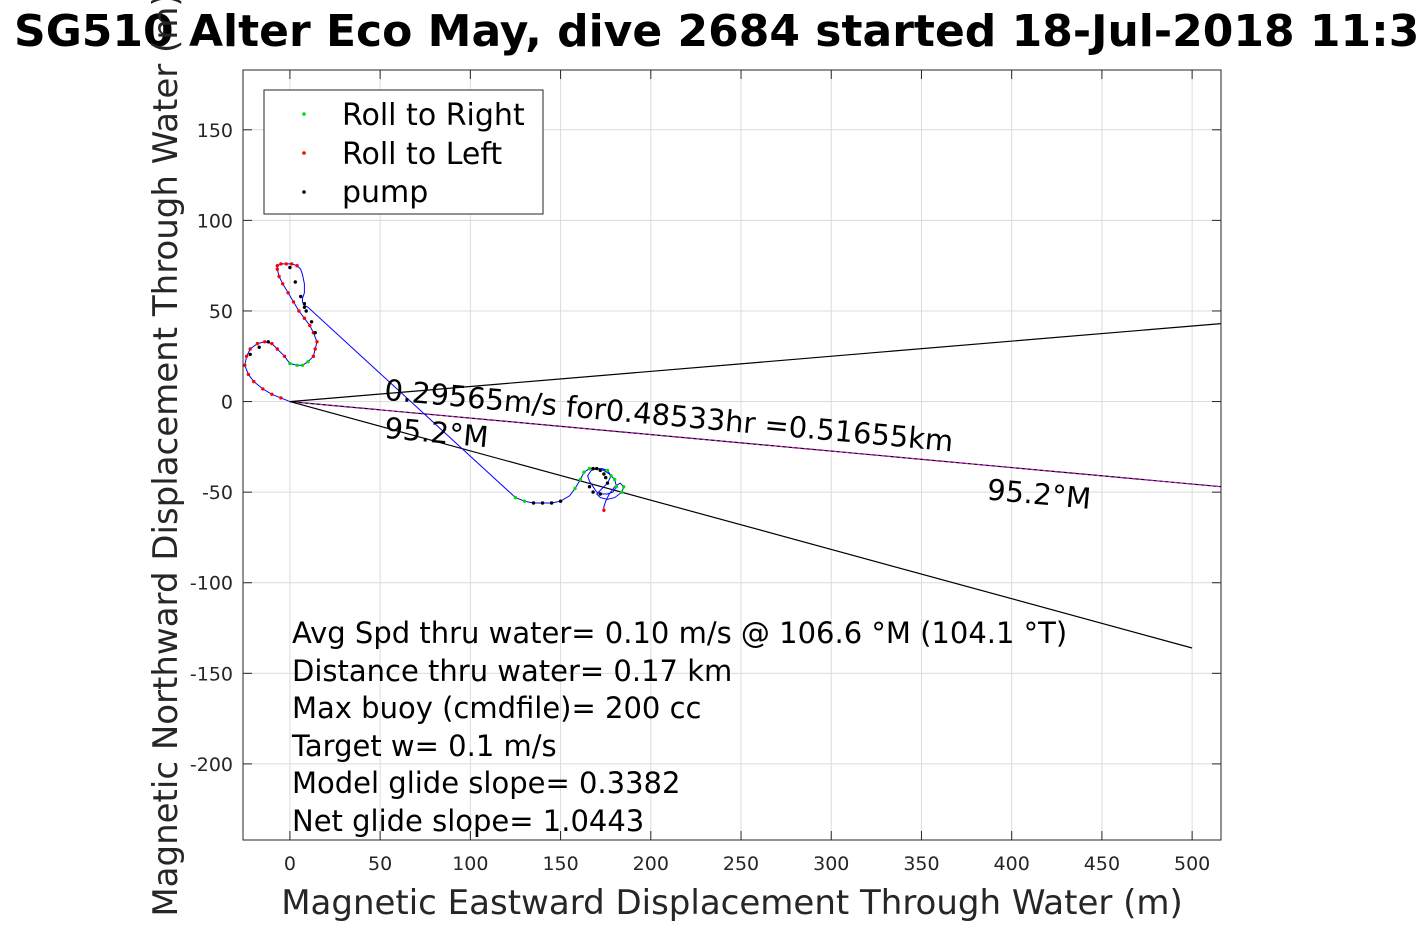 Image resolution: width=1417 pixels, height=945 pixels. What do you see at coordinates (211, 584) in the screenshot?
I see `y-tick-label: -100` at bounding box center [211, 584].